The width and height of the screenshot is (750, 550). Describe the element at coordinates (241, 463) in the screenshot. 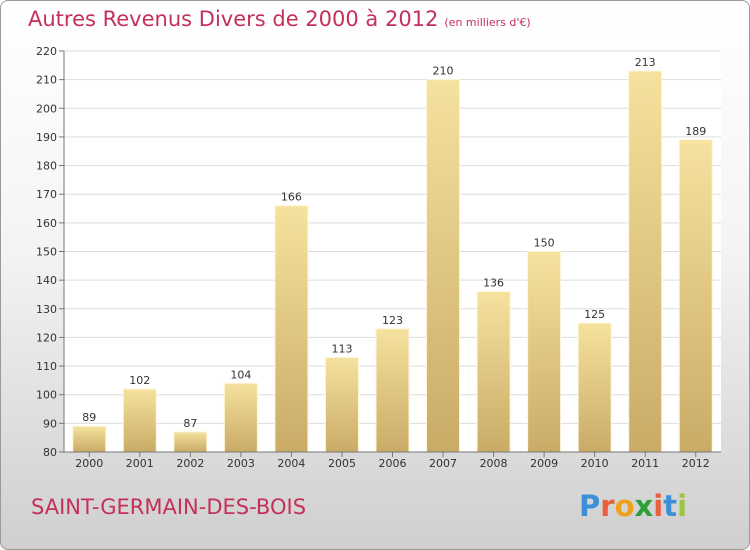

I see `x-tick-label: 2003` at that location.